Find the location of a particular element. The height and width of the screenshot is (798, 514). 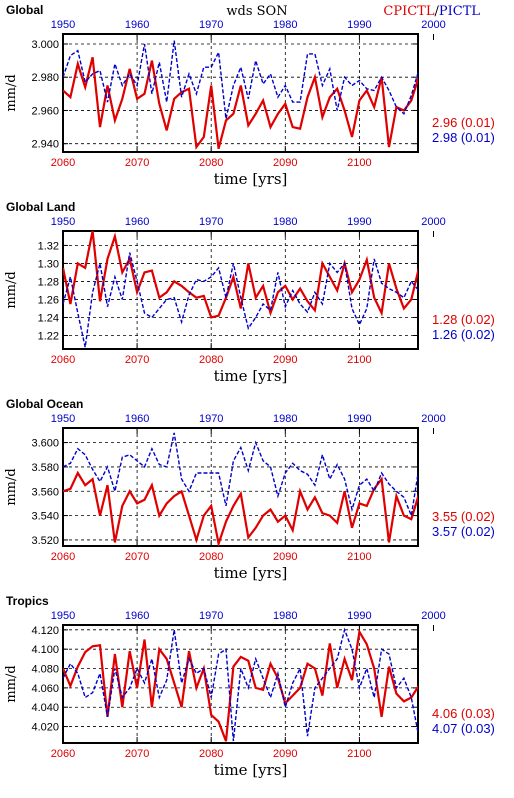

y-tick-label: 1.24 is located at coordinates (48, 318).